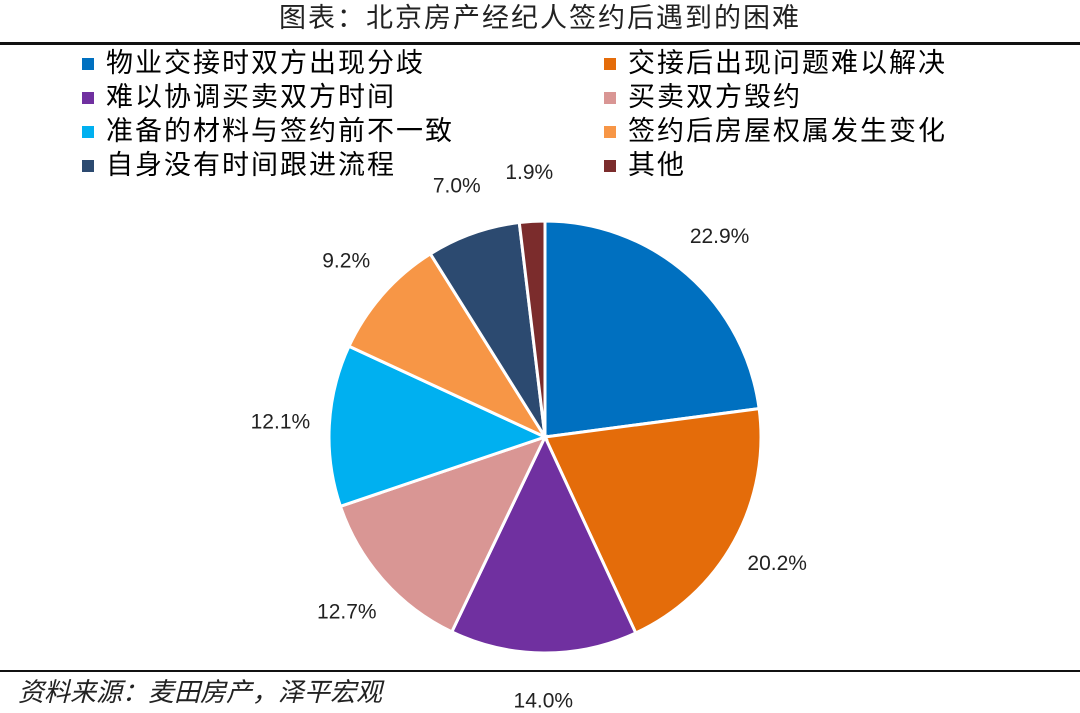 Image resolution: width=1080 pixels, height=713 pixels. I want to click on legend-item: 自身没有时间跟进流程, so click(239, 166).